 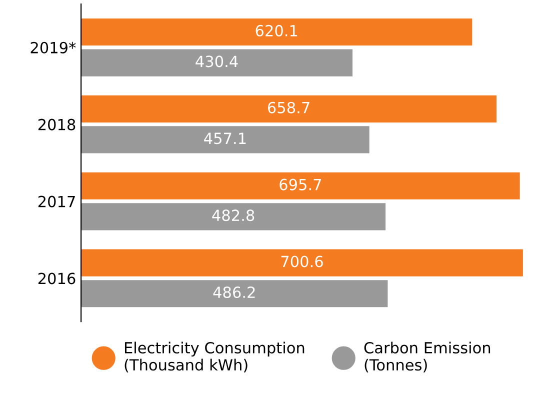 I want to click on data-label: 457.1, so click(x=225, y=138).